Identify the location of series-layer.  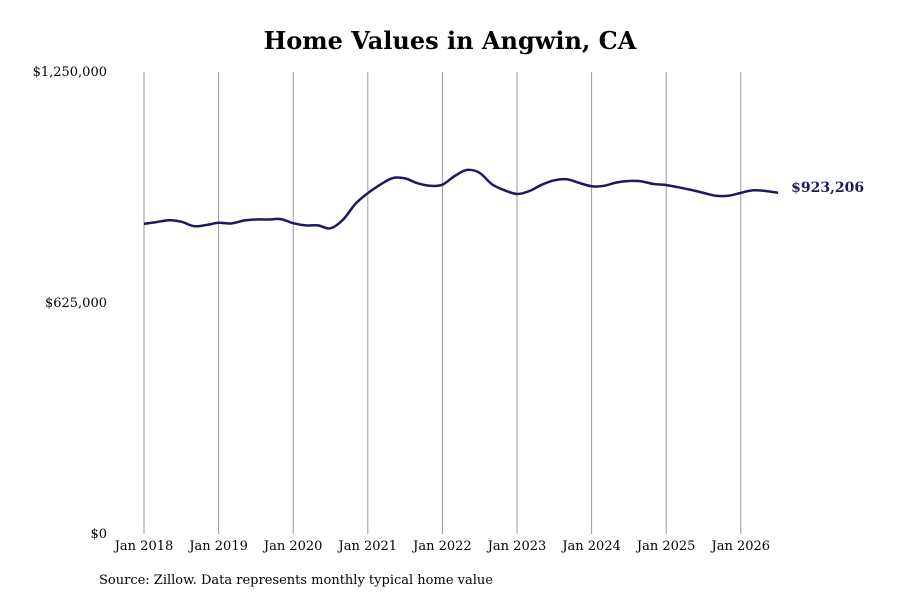
(461, 199).